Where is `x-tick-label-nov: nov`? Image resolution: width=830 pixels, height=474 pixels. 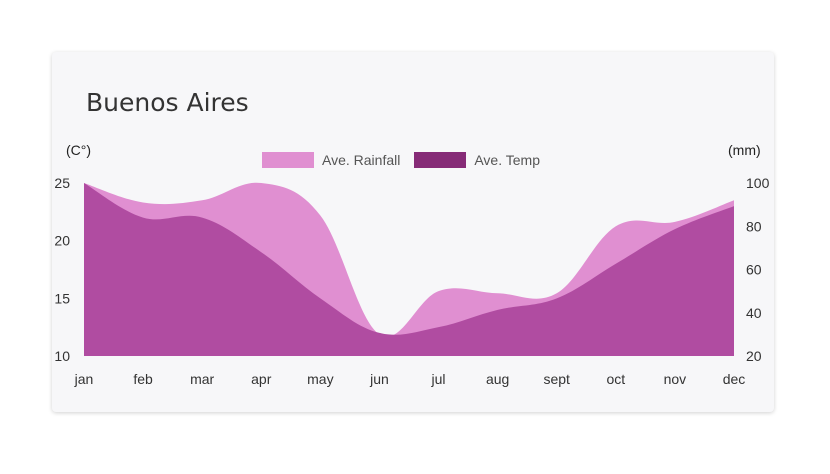
x-tick-label-nov: nov is located at coordinates (675, 379).